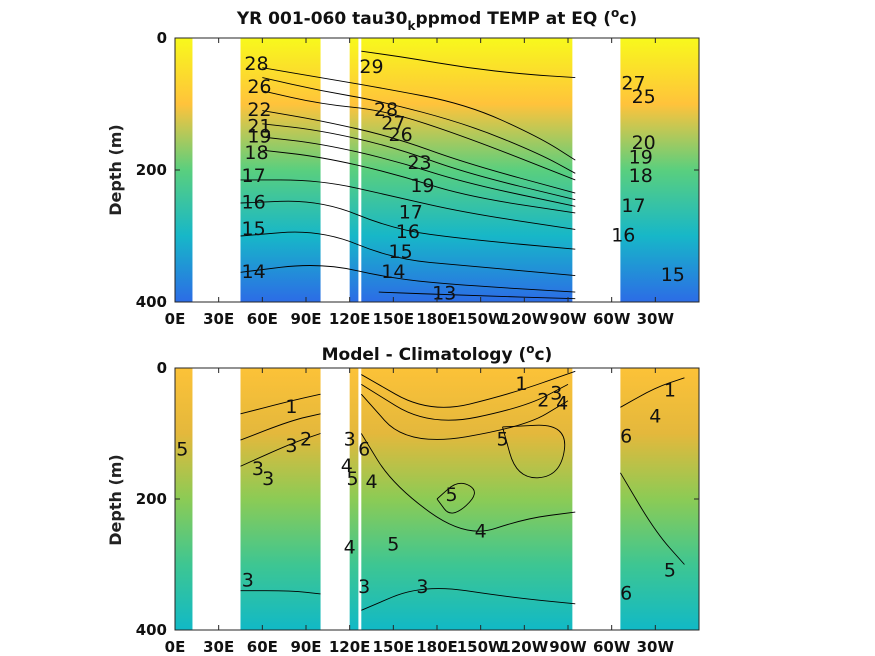  What do you see at coordinates (175, 647) in the screenshot?
I see `x-tick-label: 0E` at bounding box center [175, 647].